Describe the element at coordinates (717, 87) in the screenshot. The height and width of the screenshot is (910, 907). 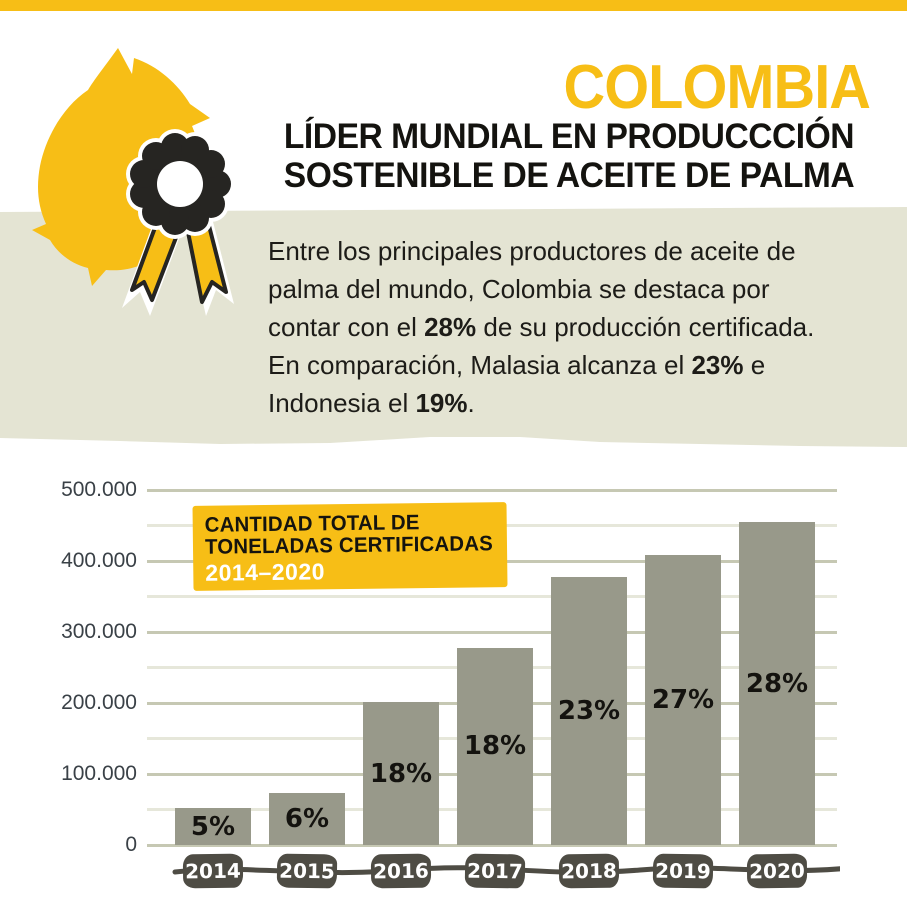
I see `page-title: COLOMBIA` at that location.